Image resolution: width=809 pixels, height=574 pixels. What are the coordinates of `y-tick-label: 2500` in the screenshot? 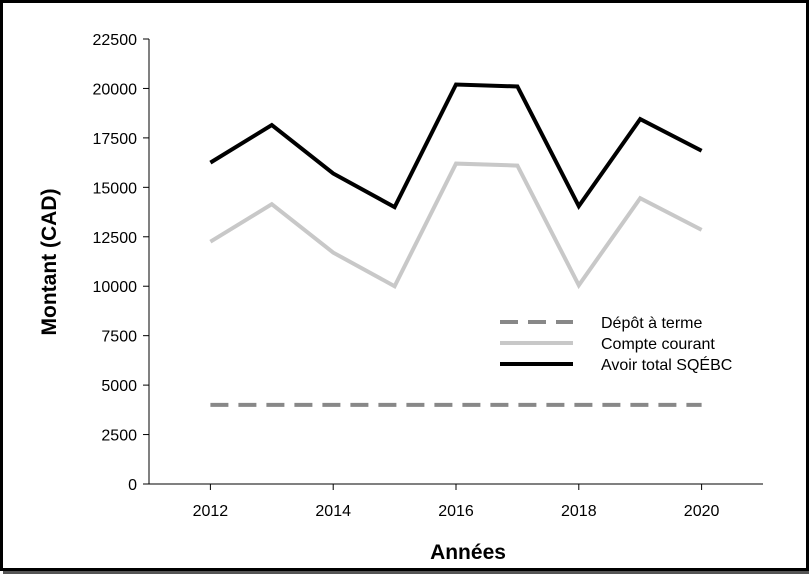 It's located at (119, 436).